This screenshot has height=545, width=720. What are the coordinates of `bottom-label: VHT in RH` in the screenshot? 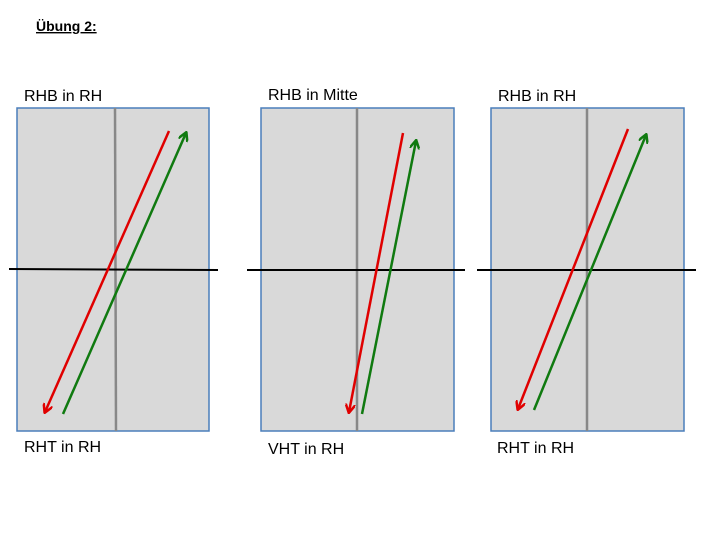 It's located at (306, 449).